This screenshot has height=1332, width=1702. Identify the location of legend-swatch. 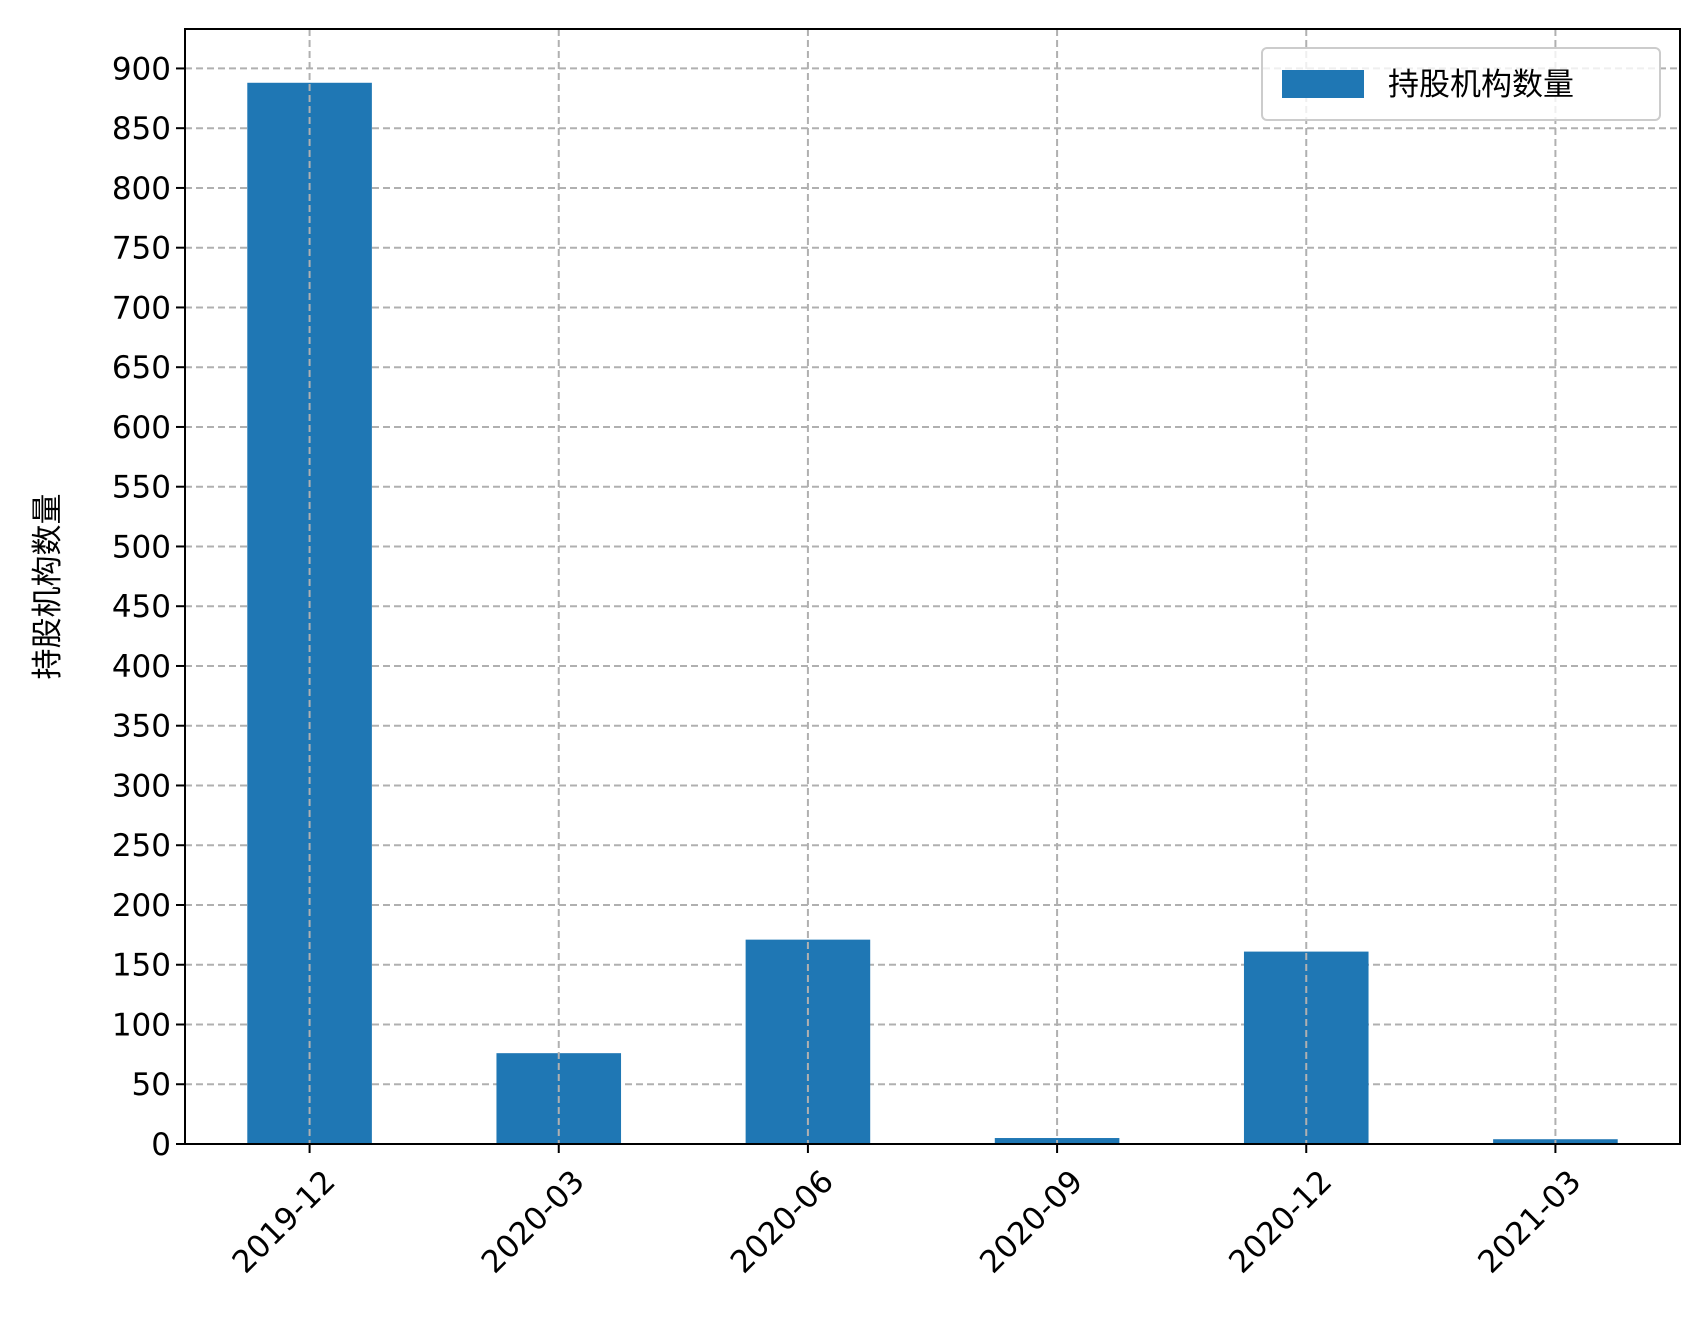
(1323, 84).